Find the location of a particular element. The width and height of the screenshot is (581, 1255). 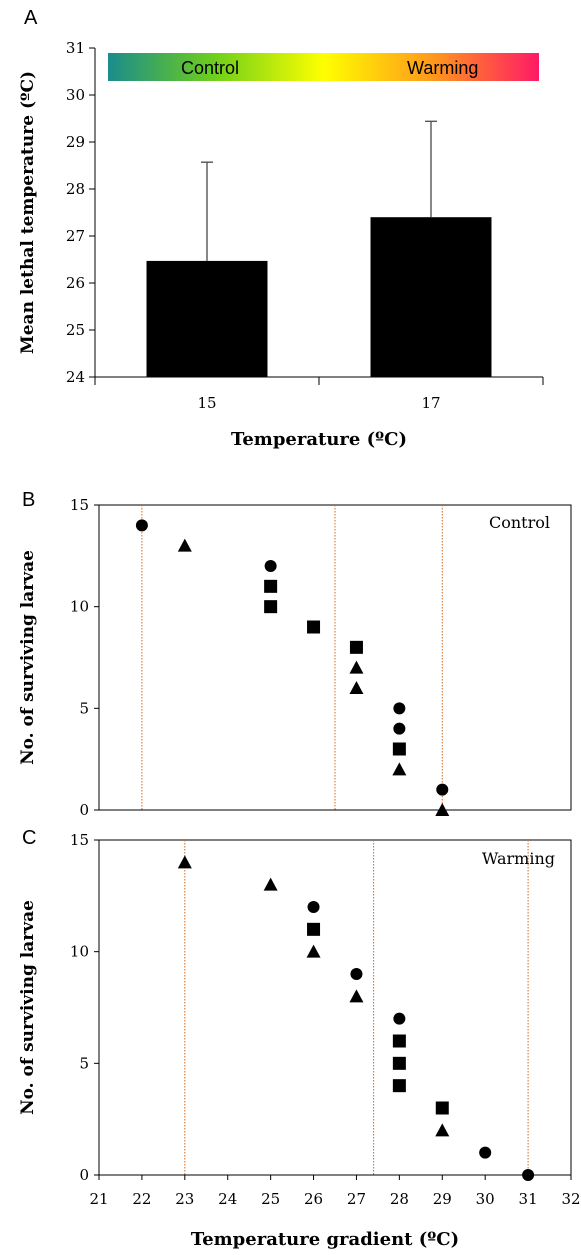

panel-a-category-label: 17 is located at coordinates (430, 403).